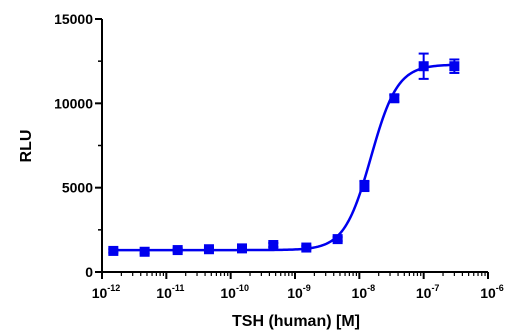 The height and width of the screenshot is (333, 509). What do you see at coordinates (73, 19) in the screenshot?
I see `y-tick-label: 15000` at bounding box center [73, 19].